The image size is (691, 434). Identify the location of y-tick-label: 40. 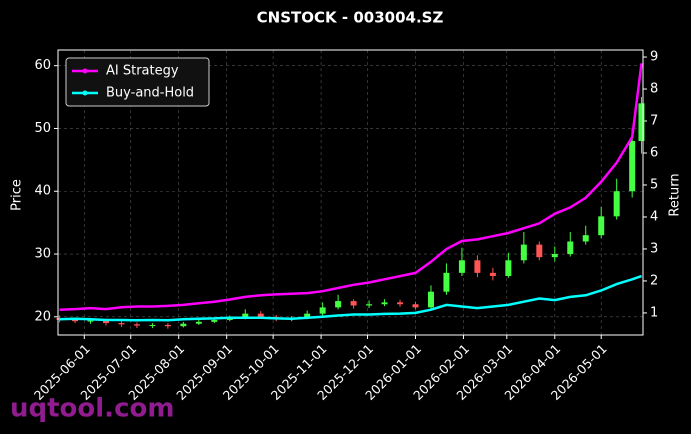
(42, 191).